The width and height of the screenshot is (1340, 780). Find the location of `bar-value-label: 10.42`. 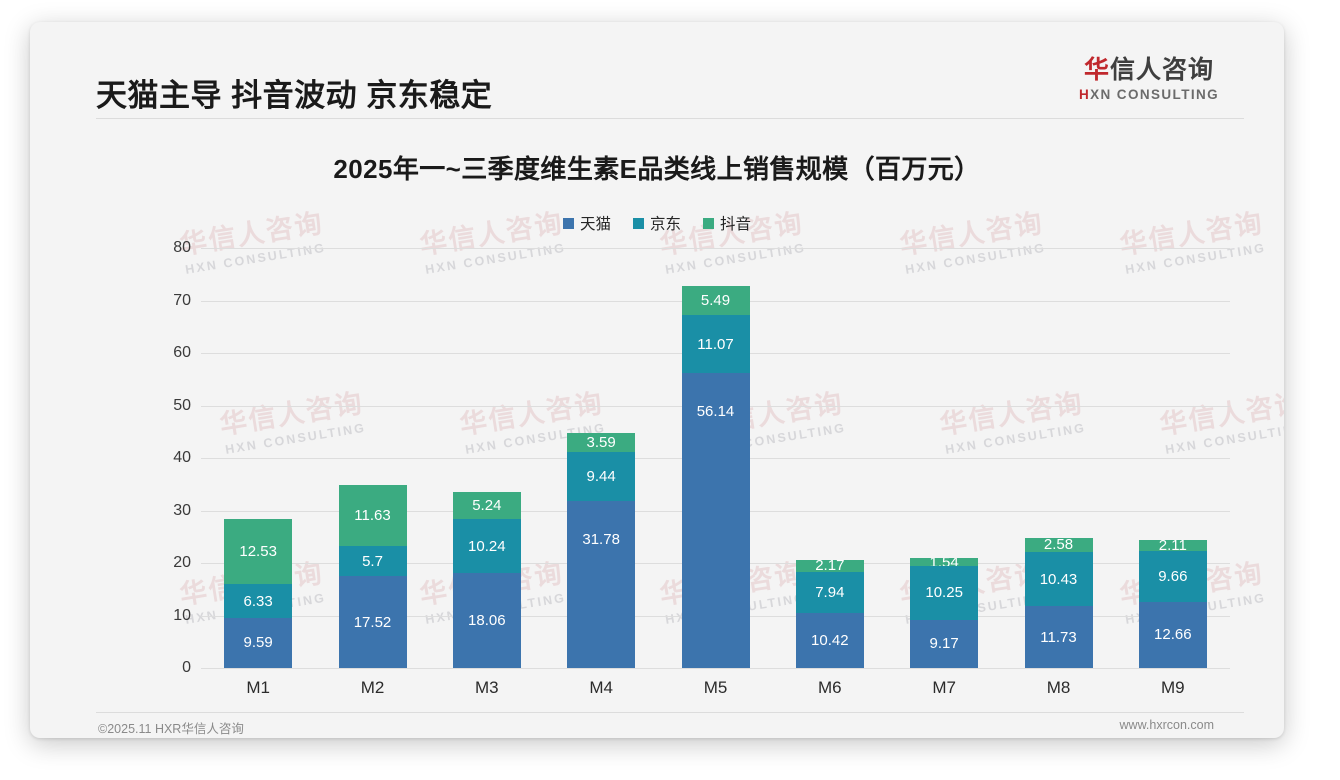

bar-value-label: 10.42 is located at coordinates (830, 641).